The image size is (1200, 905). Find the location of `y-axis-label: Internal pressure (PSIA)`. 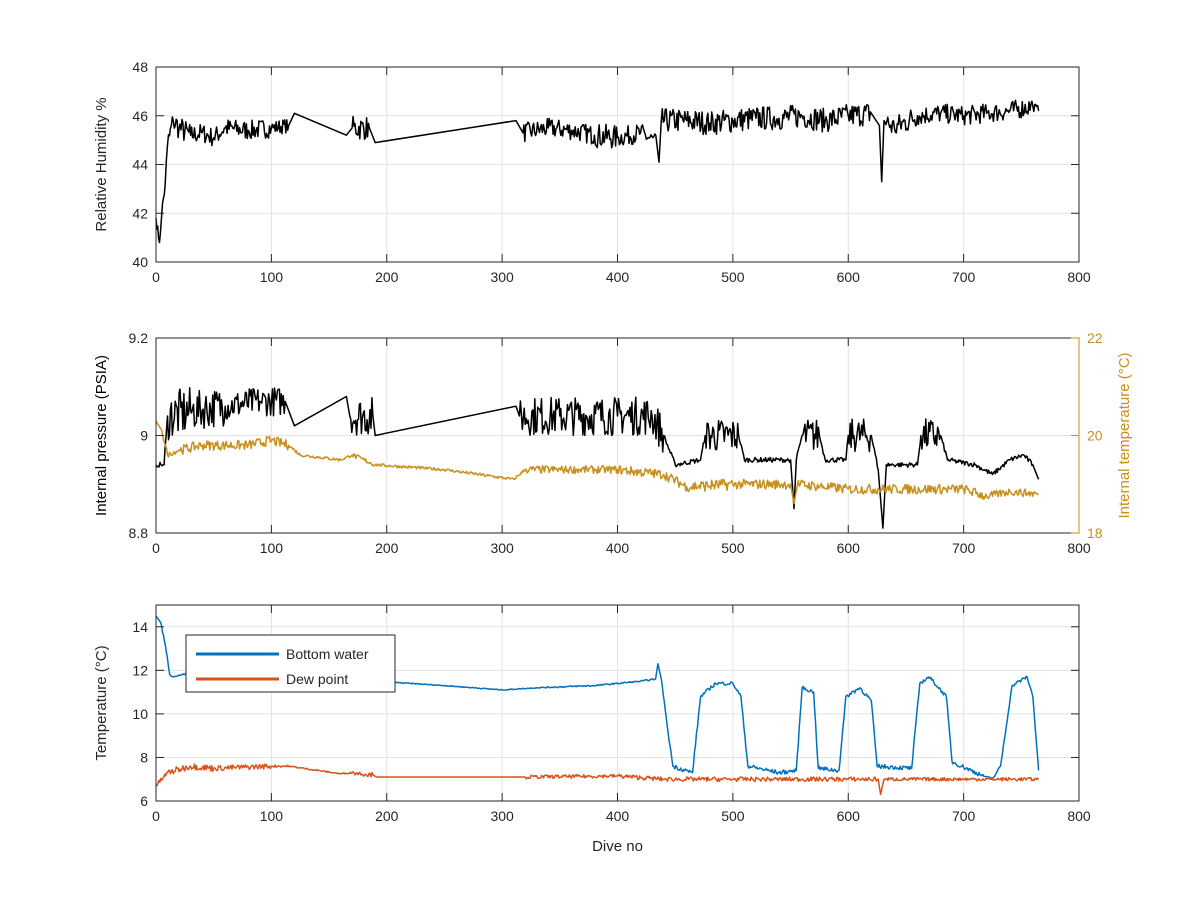

y-axis-label: Internal pressure (PSIA) is located at coordinates (101, 435).